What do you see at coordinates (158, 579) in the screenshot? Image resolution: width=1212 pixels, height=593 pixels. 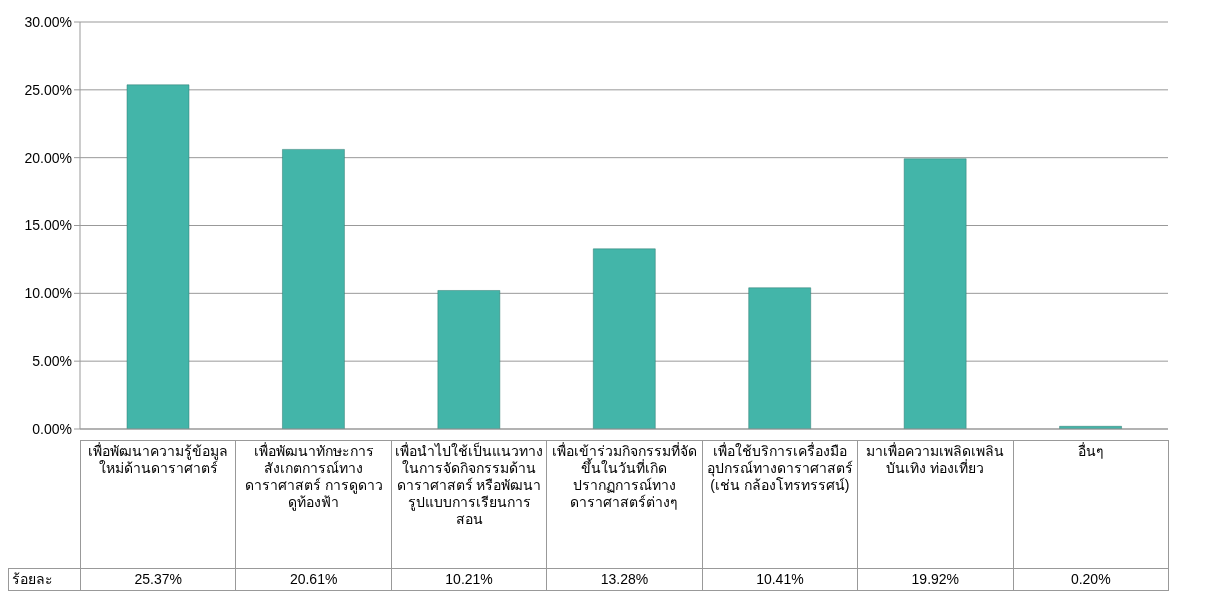 I see `data-label: 25.37%` at bounding box center [158, 579].